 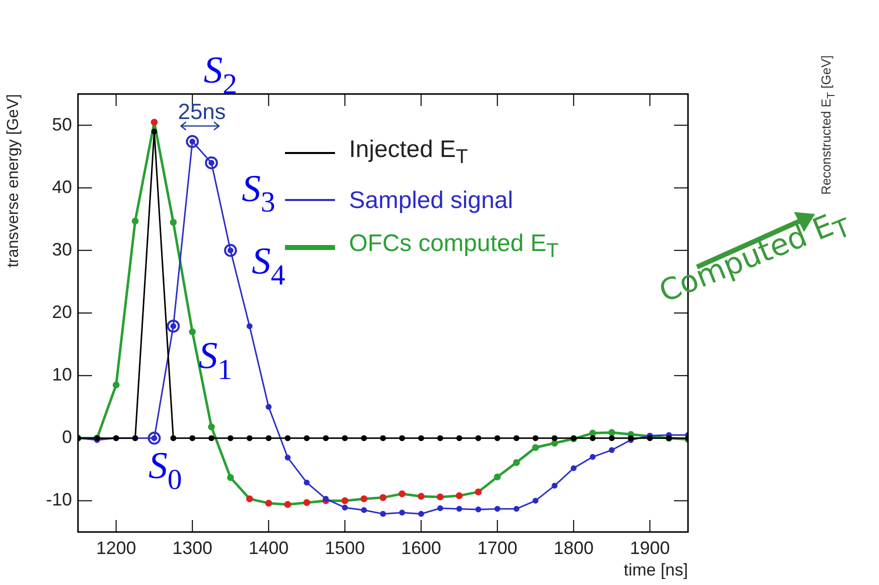 What do you see at coordinates (62, 124) in the screenshot?
I see `y-tick-label: 50` at bounding box center [62, 124].